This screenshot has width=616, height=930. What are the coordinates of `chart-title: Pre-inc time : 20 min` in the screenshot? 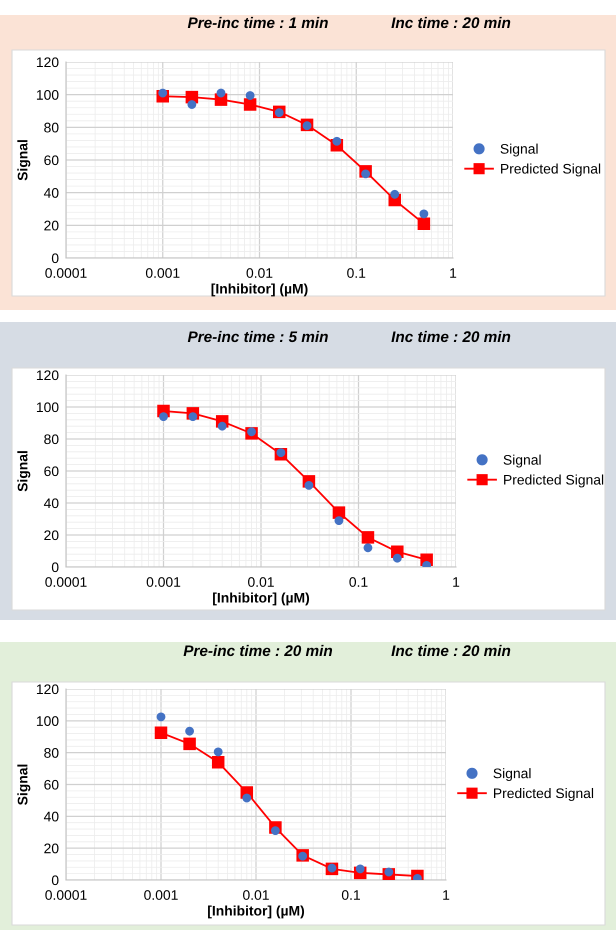 It's located at (258, 650).